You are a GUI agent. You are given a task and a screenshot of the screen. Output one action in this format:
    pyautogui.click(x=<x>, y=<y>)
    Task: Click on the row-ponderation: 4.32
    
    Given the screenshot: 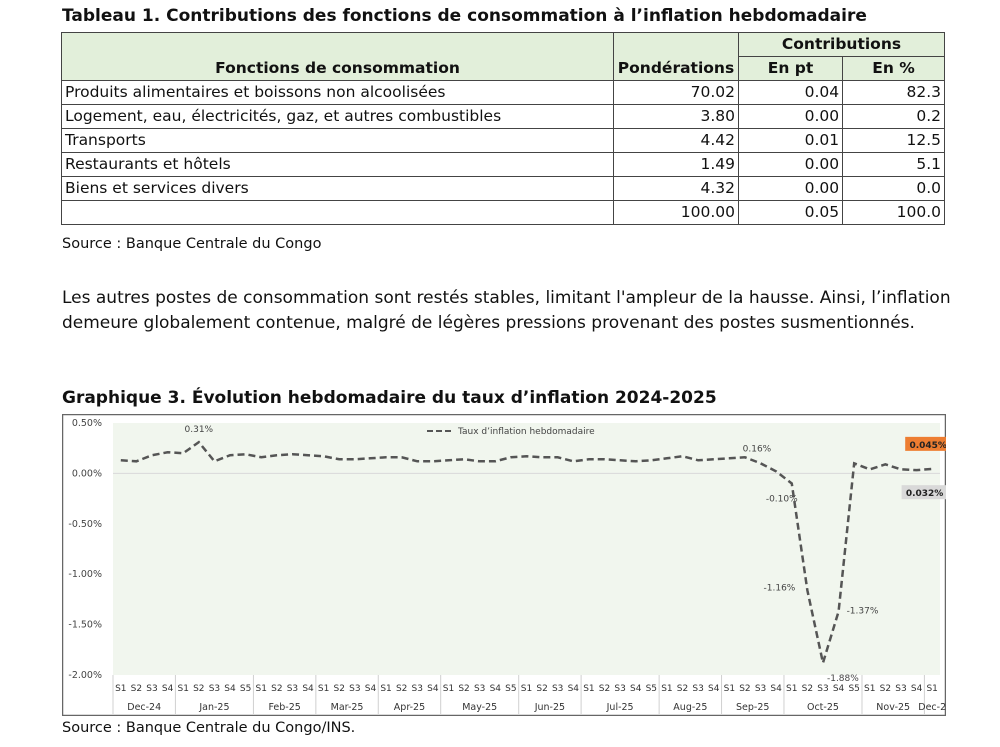 What is the action you would take?
    pyautogui.click(x=676, y=188)
    